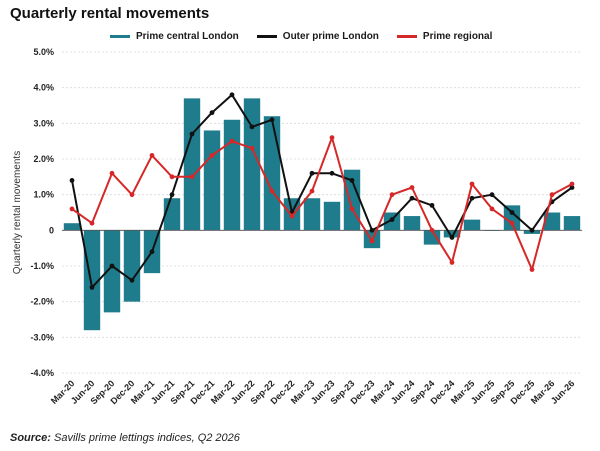 The image size is (600, 451). What do you see at coordinates (330, 36) in the screenshot?
I see `legend-label-outer-prime-london: Outer prime London` at bounding box center [330, 36].